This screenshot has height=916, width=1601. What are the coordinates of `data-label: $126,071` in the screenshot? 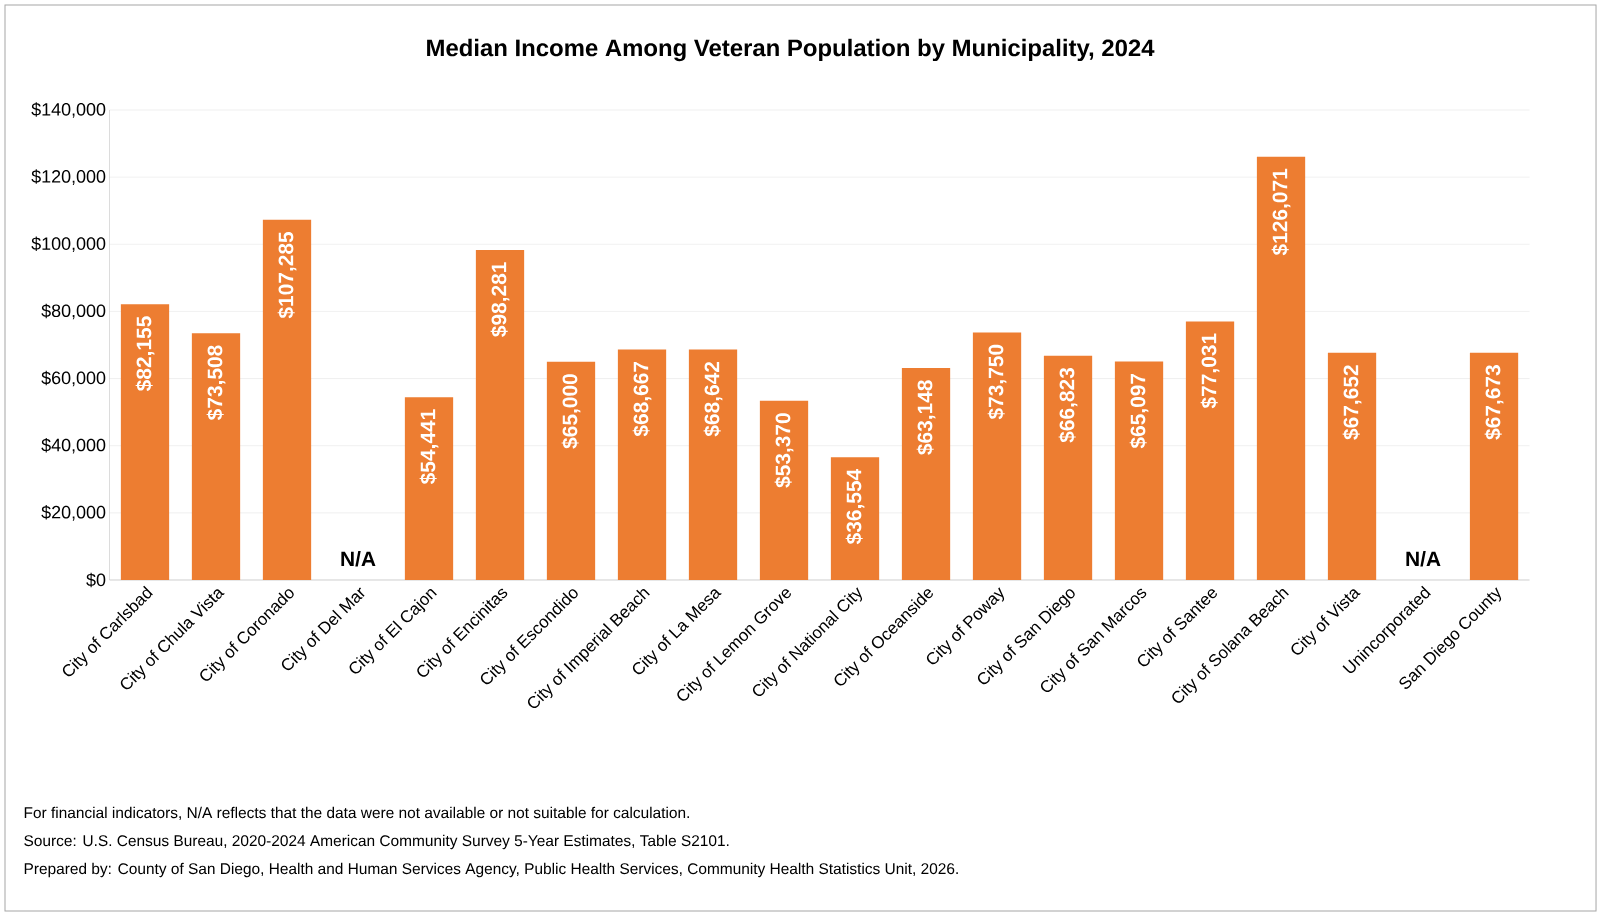 It's located at (1281, 212).